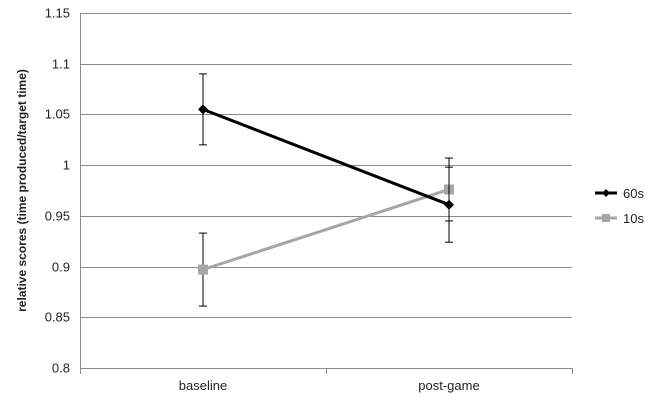 Image resolution: width=652 pixels, height=403 pixels. Describe the element at coordinates (203, 385) in the screenshot. I see `x-tick-label: baseline` at that location.